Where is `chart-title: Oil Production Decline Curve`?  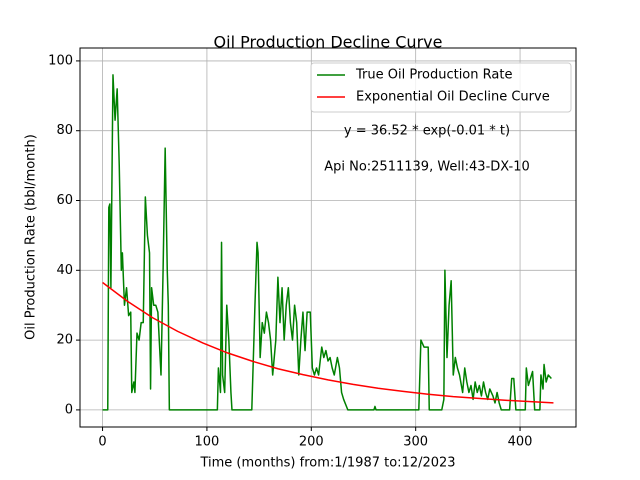 chart-title: Oil Production Decline Curve is located at coordinates (328, 42).